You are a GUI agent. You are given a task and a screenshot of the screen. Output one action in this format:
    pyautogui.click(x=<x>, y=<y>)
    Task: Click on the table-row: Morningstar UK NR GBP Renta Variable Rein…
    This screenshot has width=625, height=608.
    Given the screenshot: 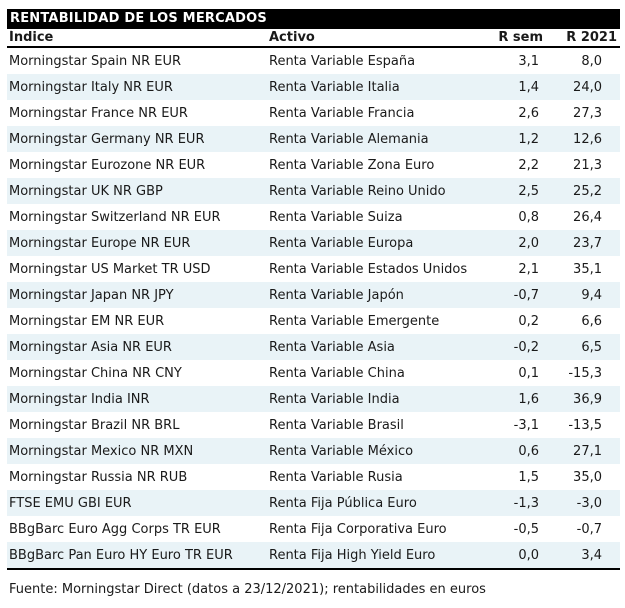 What is the action you would take?
    pyautogui.click(x=313, y=191)
    